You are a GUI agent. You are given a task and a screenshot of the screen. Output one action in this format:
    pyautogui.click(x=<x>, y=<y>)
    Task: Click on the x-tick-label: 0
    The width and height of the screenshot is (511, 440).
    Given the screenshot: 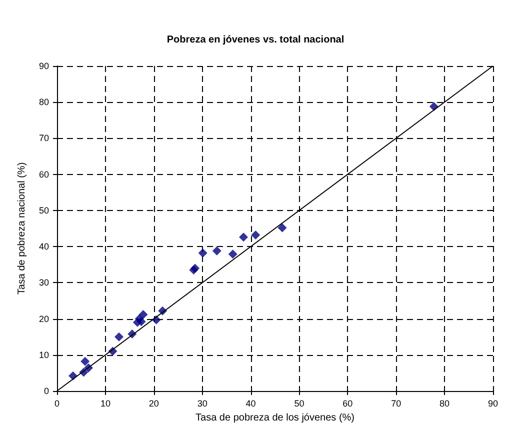 What is the action you would take?
    pyautogui.click(x=57, y=403)
    